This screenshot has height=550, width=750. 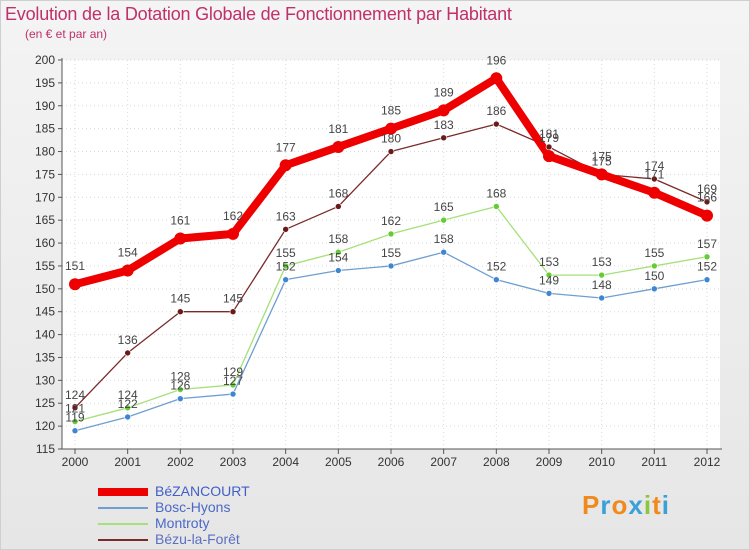 What do you see at coordinates (338, 258) in the screenshot?
I see `data-label: 154` at bounding box center [338, 258].